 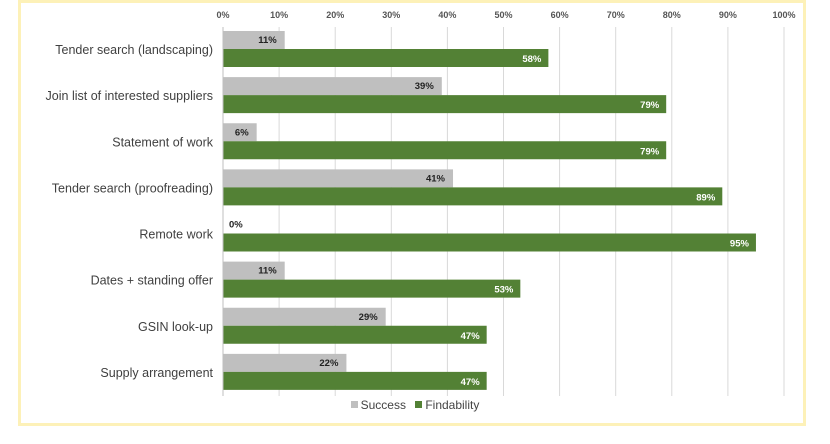 I want to click on data-label-success: 39%, so click(x=425, y=86).